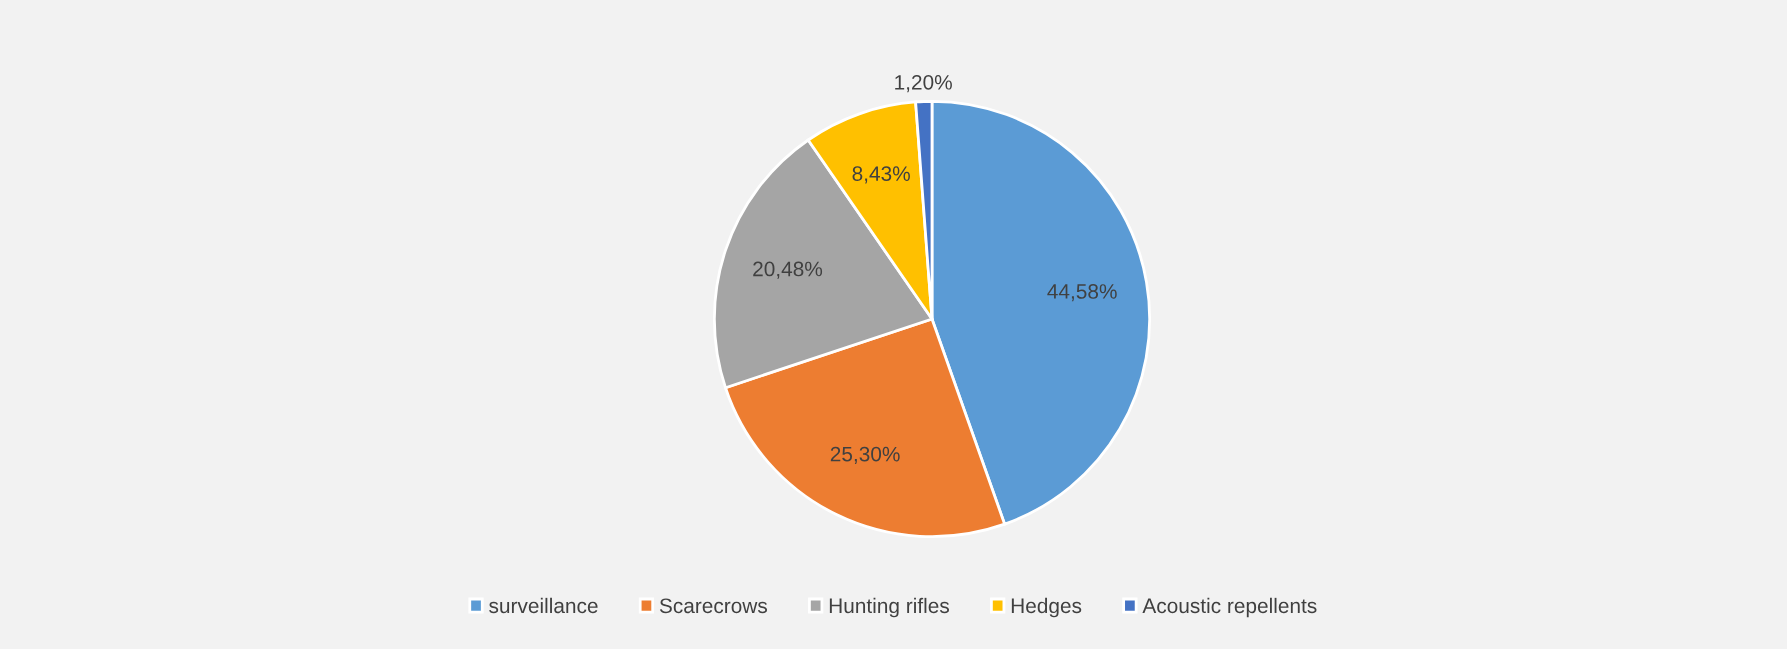 The width and height of the screenshot is (1787, 649). I want to click on legend-label: Scarecrows, so click(713, 606).